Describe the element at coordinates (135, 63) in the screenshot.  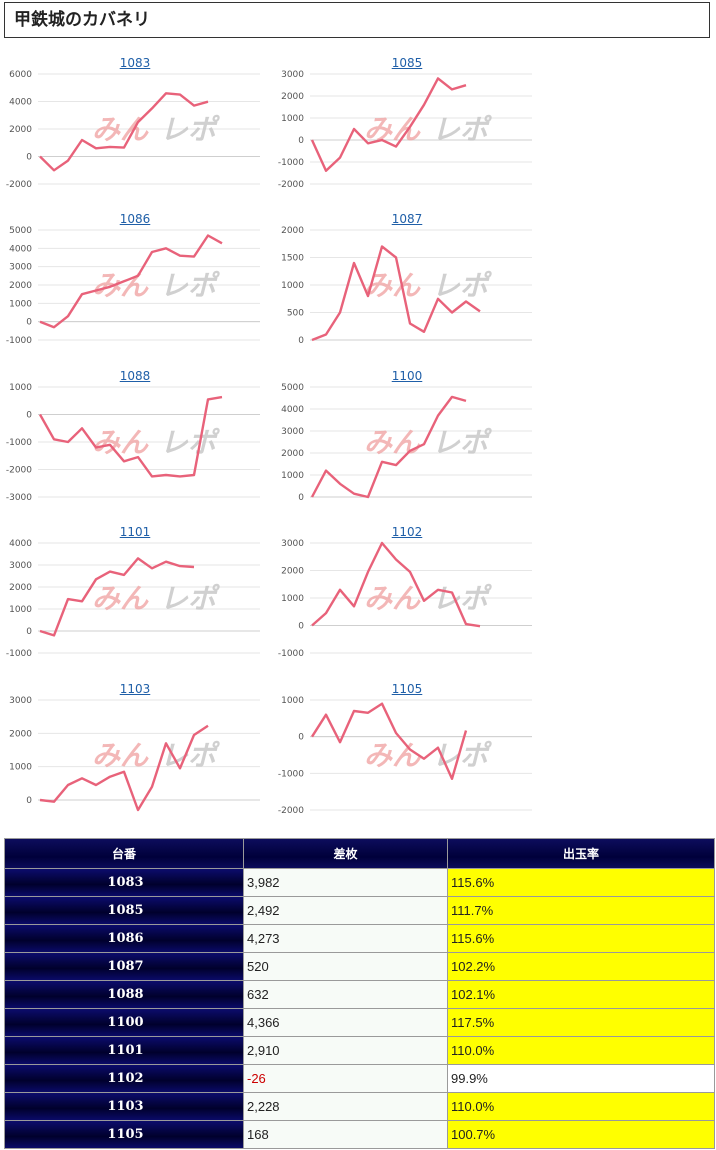
I see `chart-title-link: 1083` at that location.